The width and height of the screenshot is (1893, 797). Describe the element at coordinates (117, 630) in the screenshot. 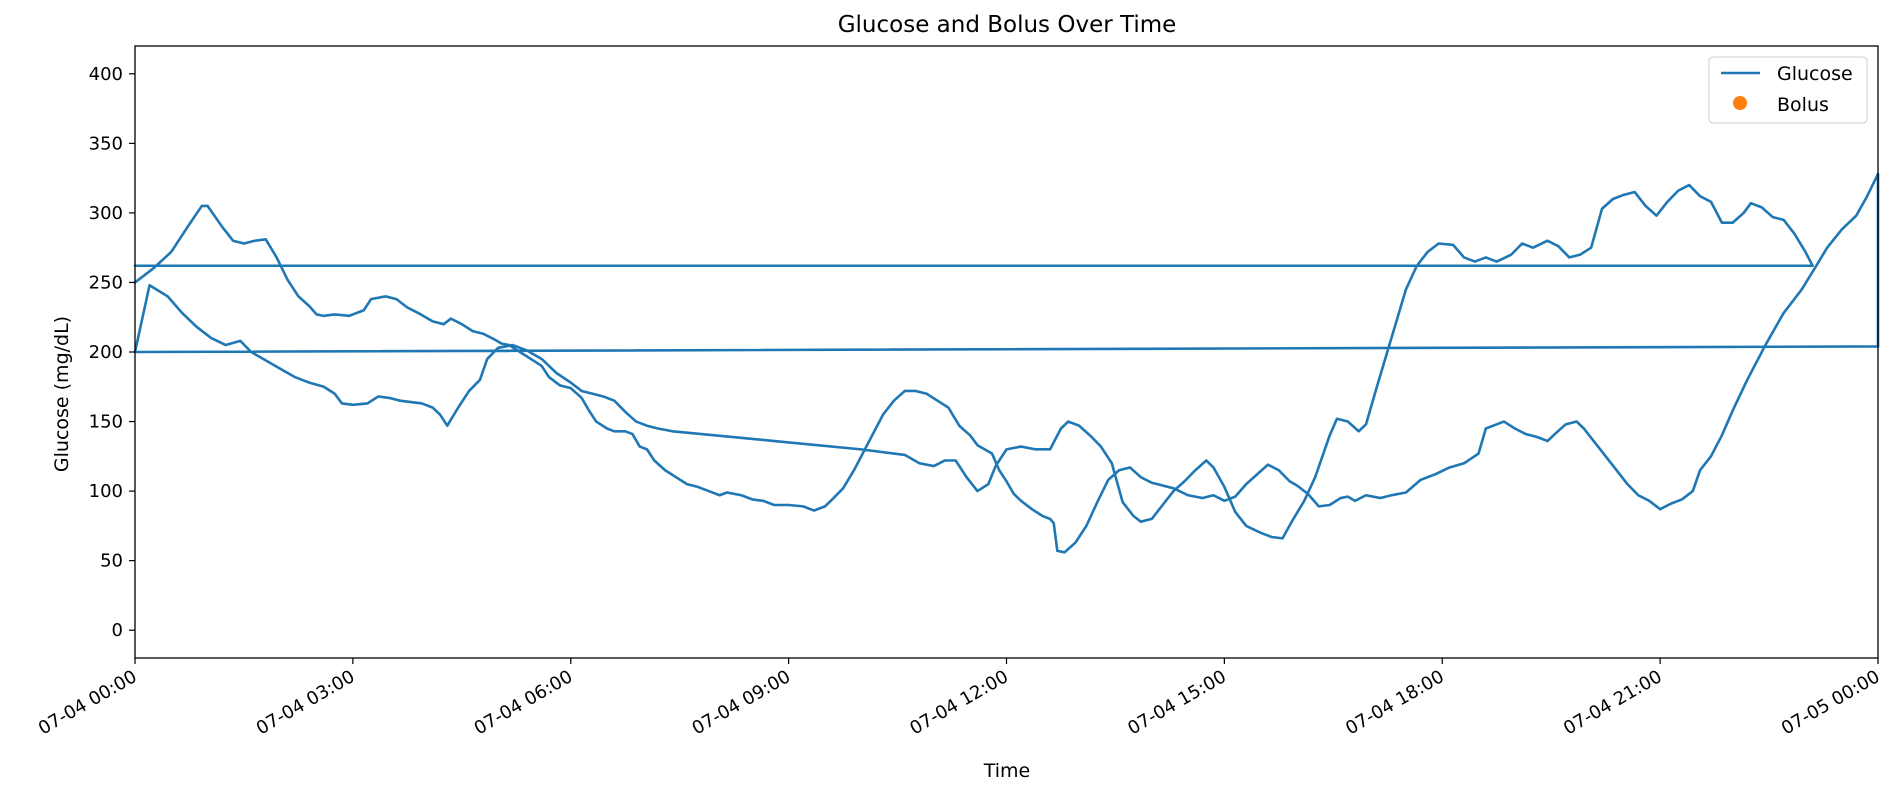

I see `y-tick-label: 0` at that location.